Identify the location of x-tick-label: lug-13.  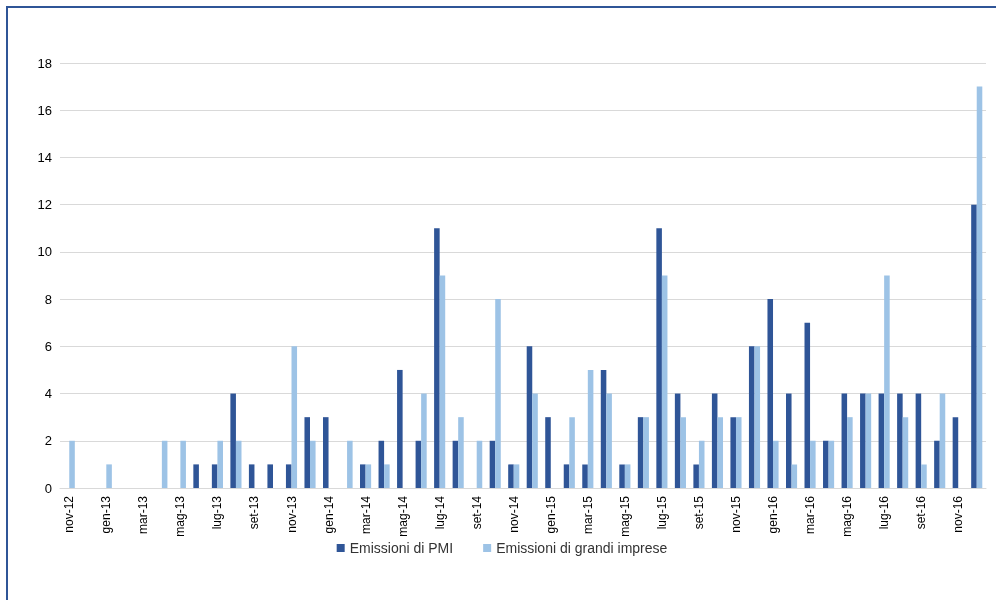
(217, 512).